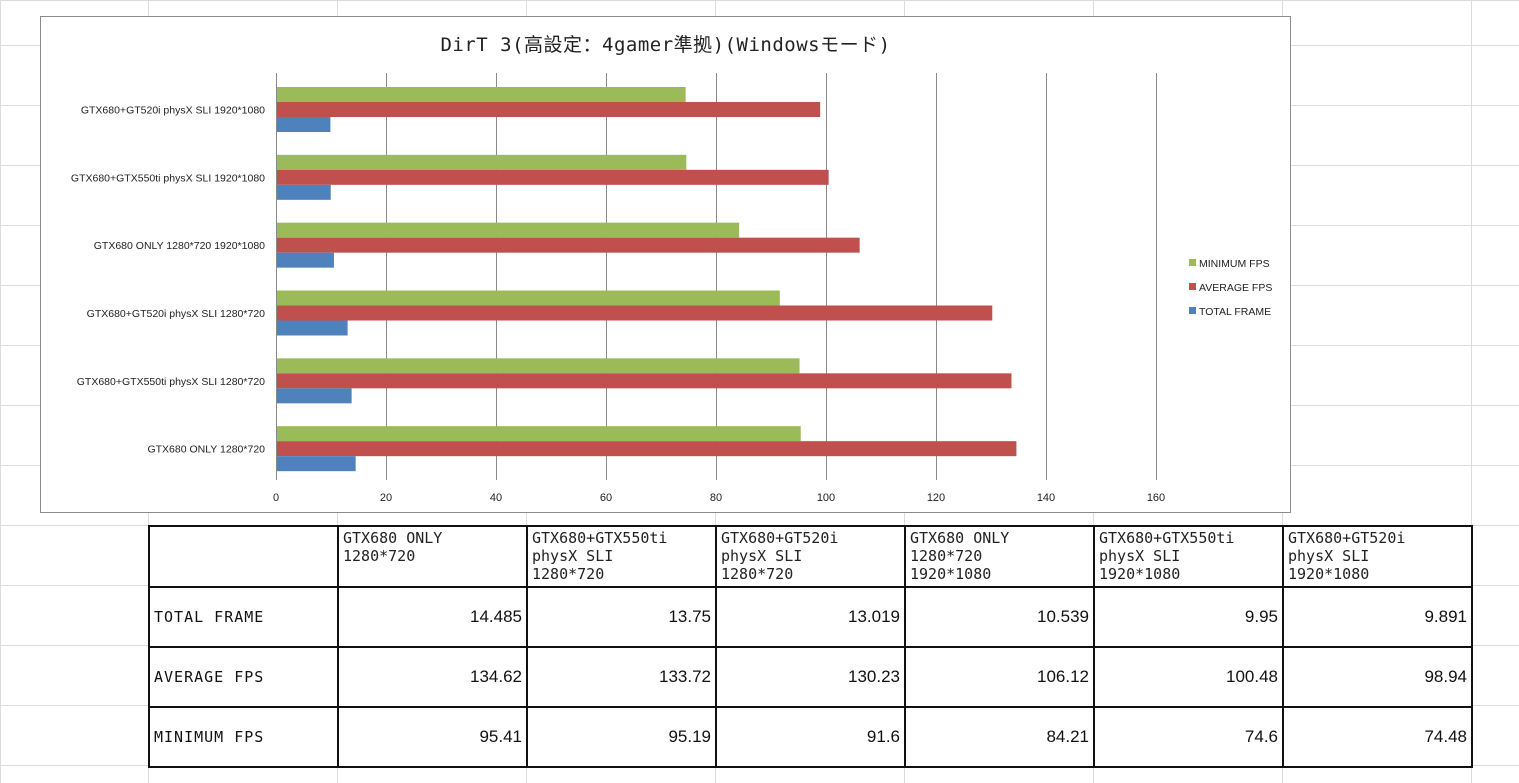 The height and width of the screenshot is (783, 1519). Describe the element at coordinates (432, 556) in the screenshot. I see `column-header: GTX680 ONLY 1280*720` at that location.